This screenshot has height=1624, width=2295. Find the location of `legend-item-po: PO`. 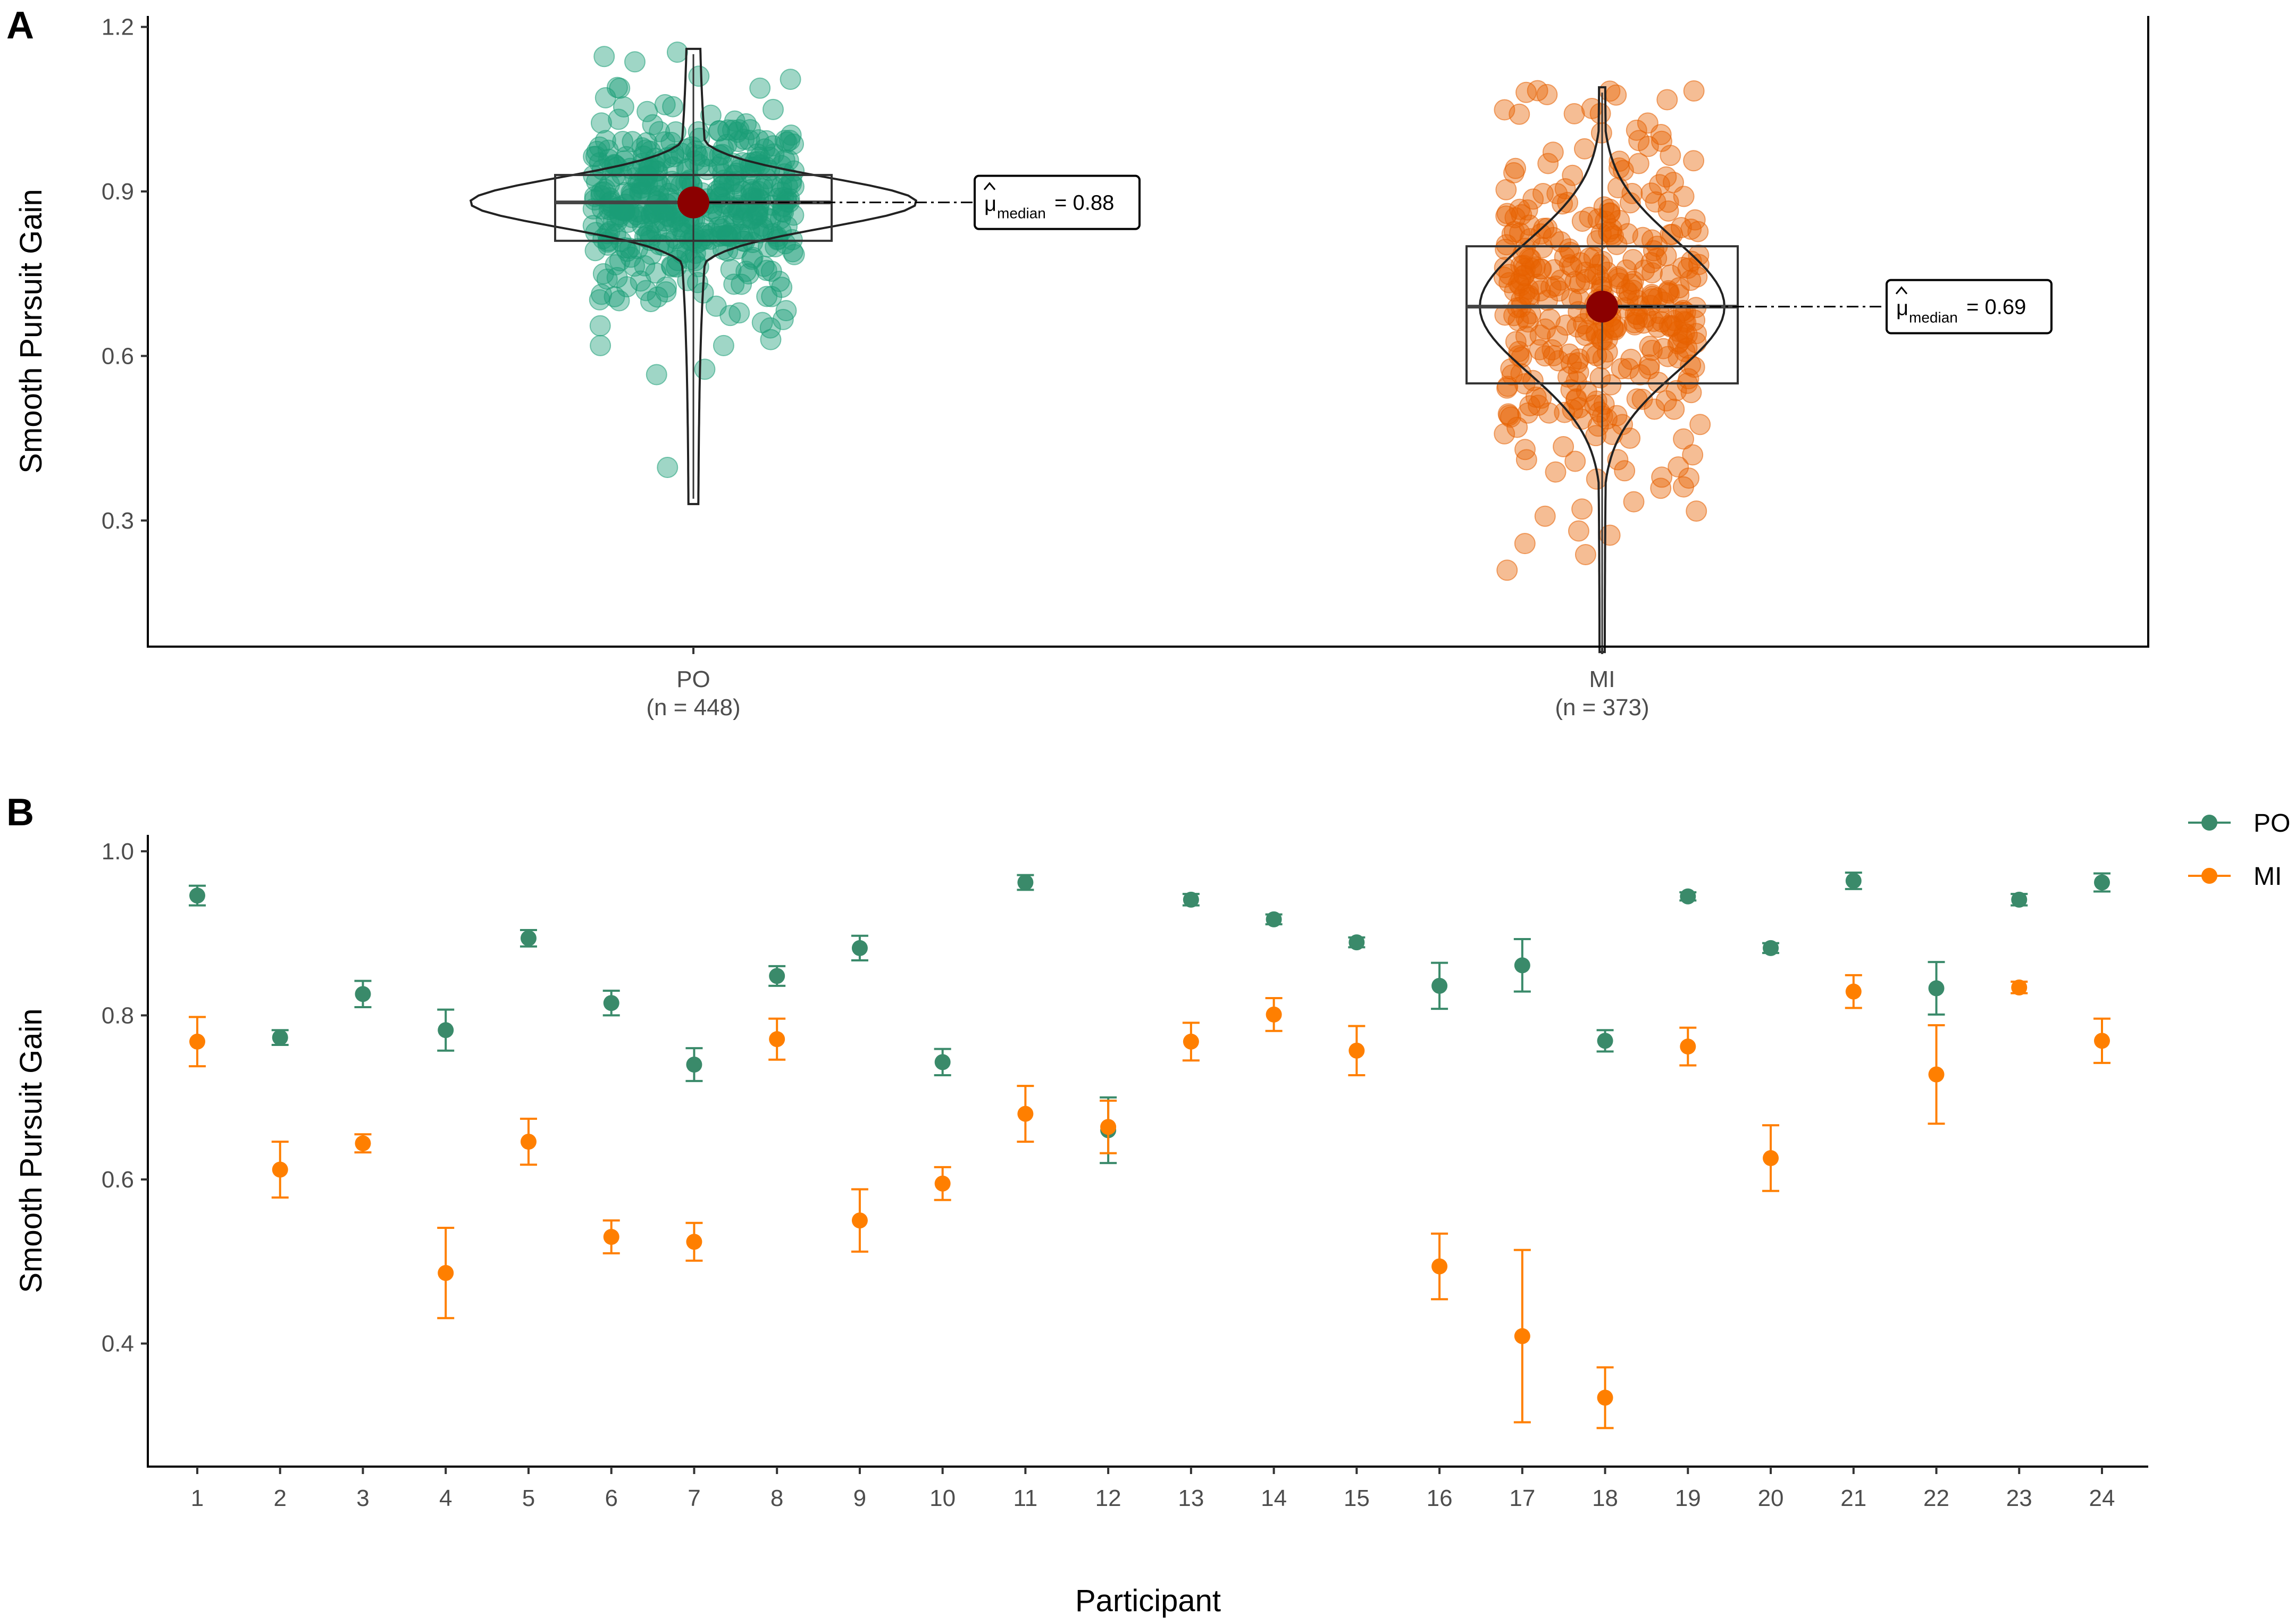

legend-item-po: PO is located at coordinates (2239, 823).